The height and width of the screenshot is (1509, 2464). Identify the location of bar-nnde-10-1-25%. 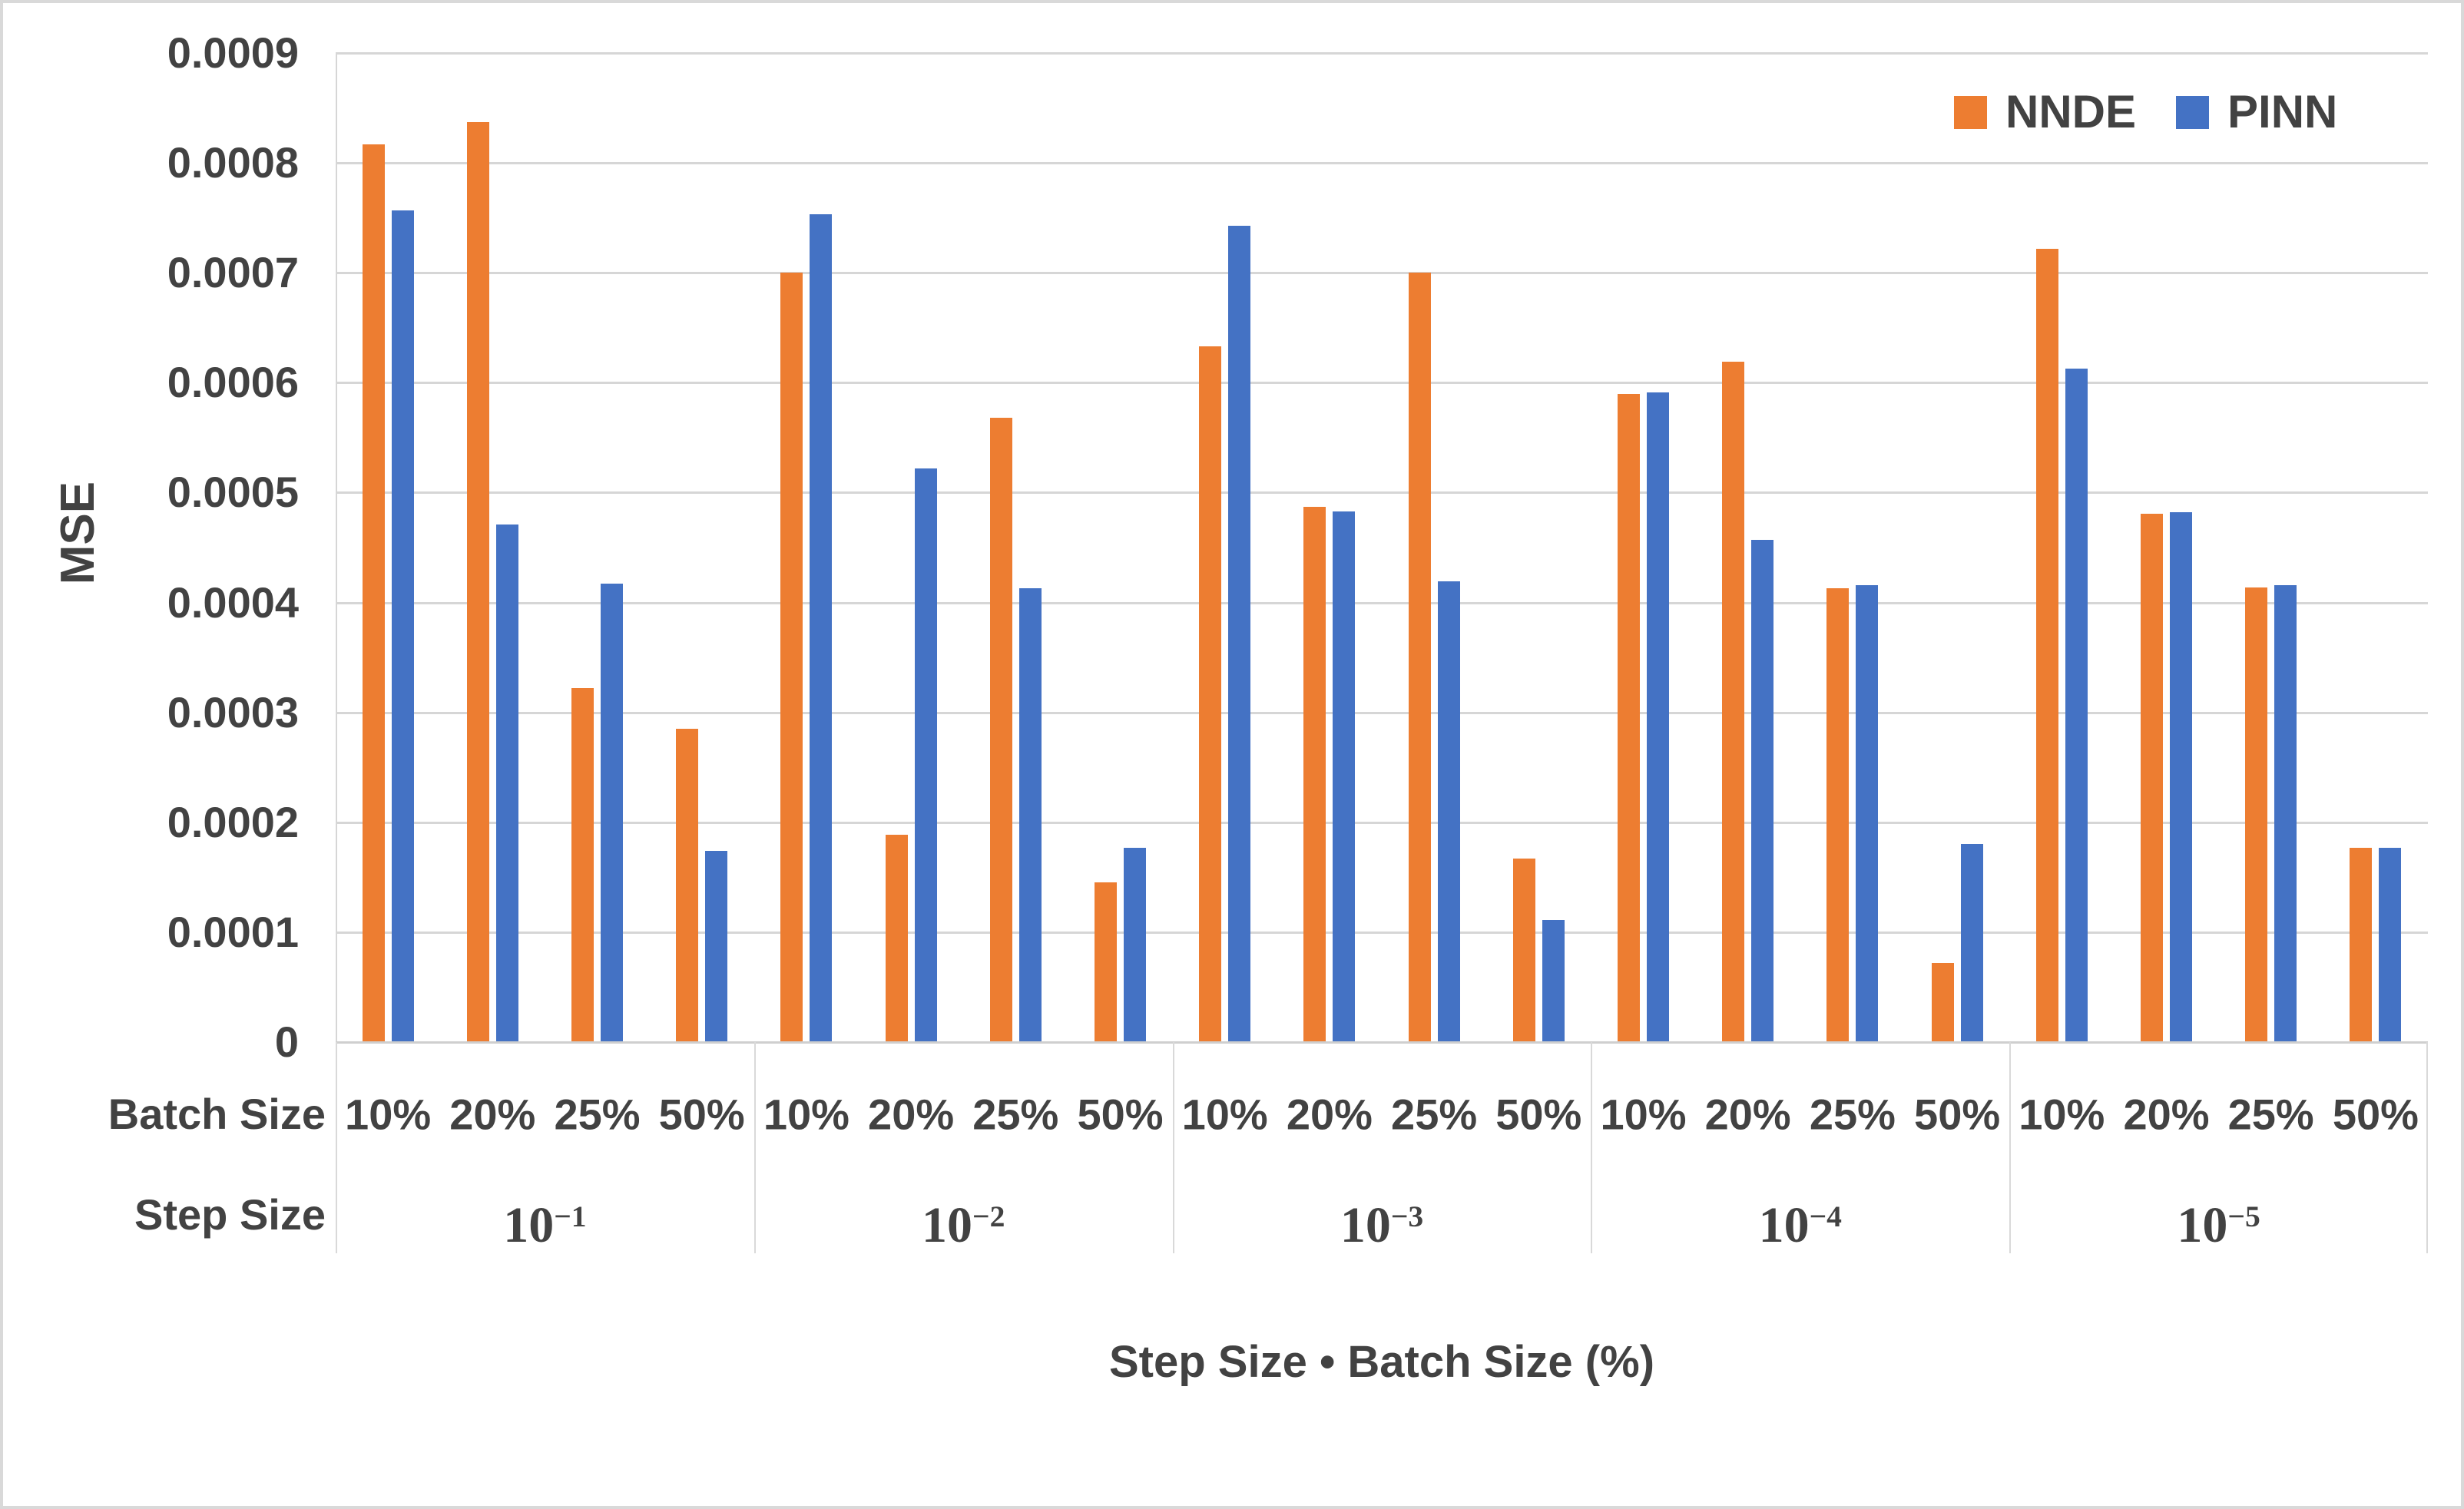
(582, 865).